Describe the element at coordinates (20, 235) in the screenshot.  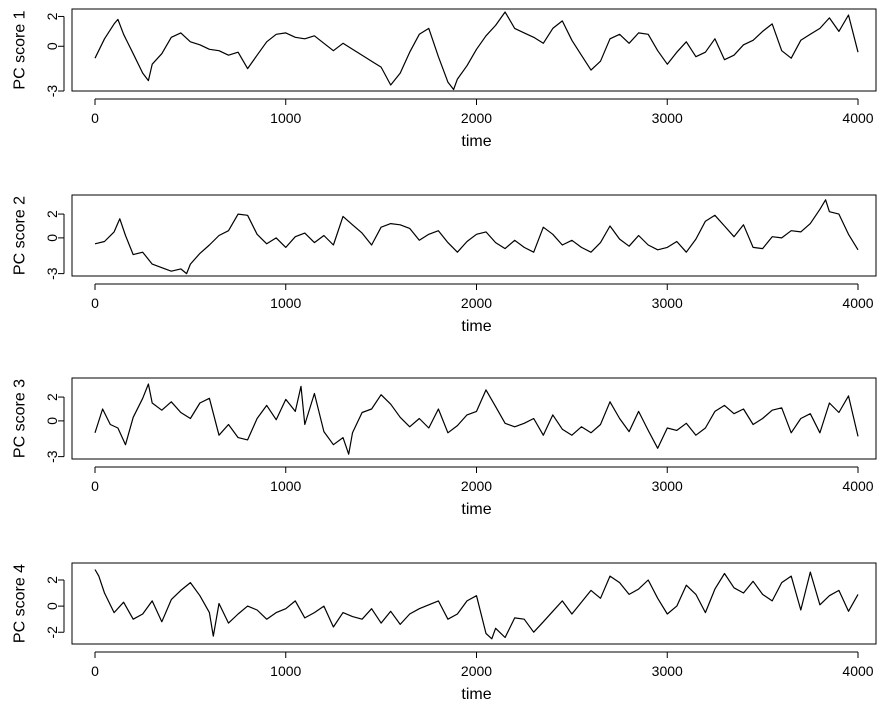
I see `y-axis-label: PC score 2` at that location.